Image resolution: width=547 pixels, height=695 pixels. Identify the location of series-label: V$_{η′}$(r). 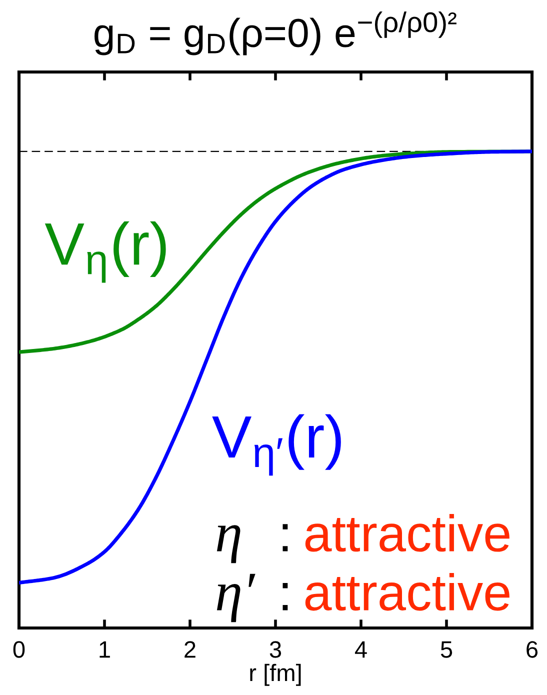
(276, 445).